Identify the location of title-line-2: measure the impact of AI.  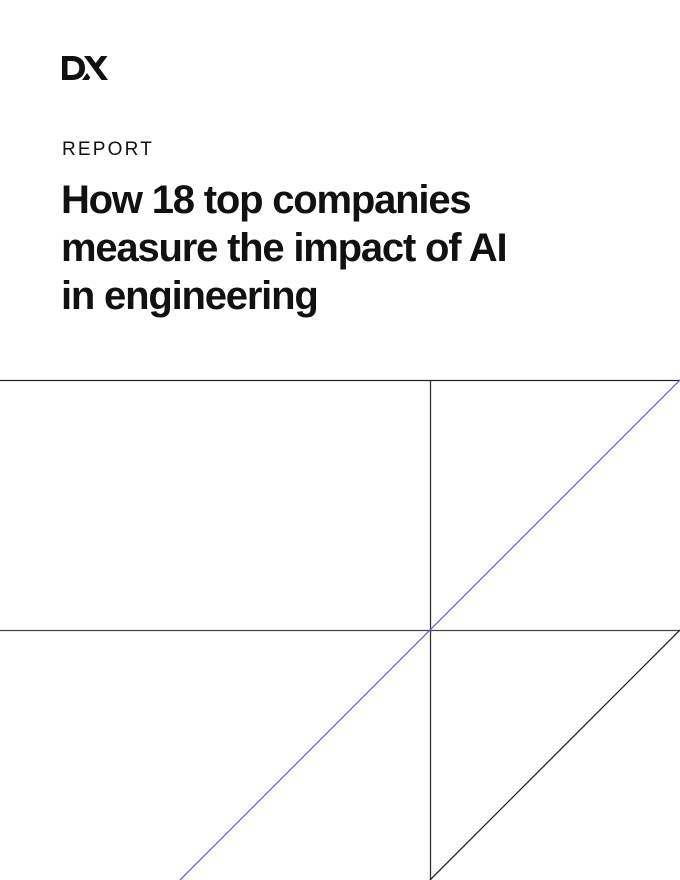
(284, 248).